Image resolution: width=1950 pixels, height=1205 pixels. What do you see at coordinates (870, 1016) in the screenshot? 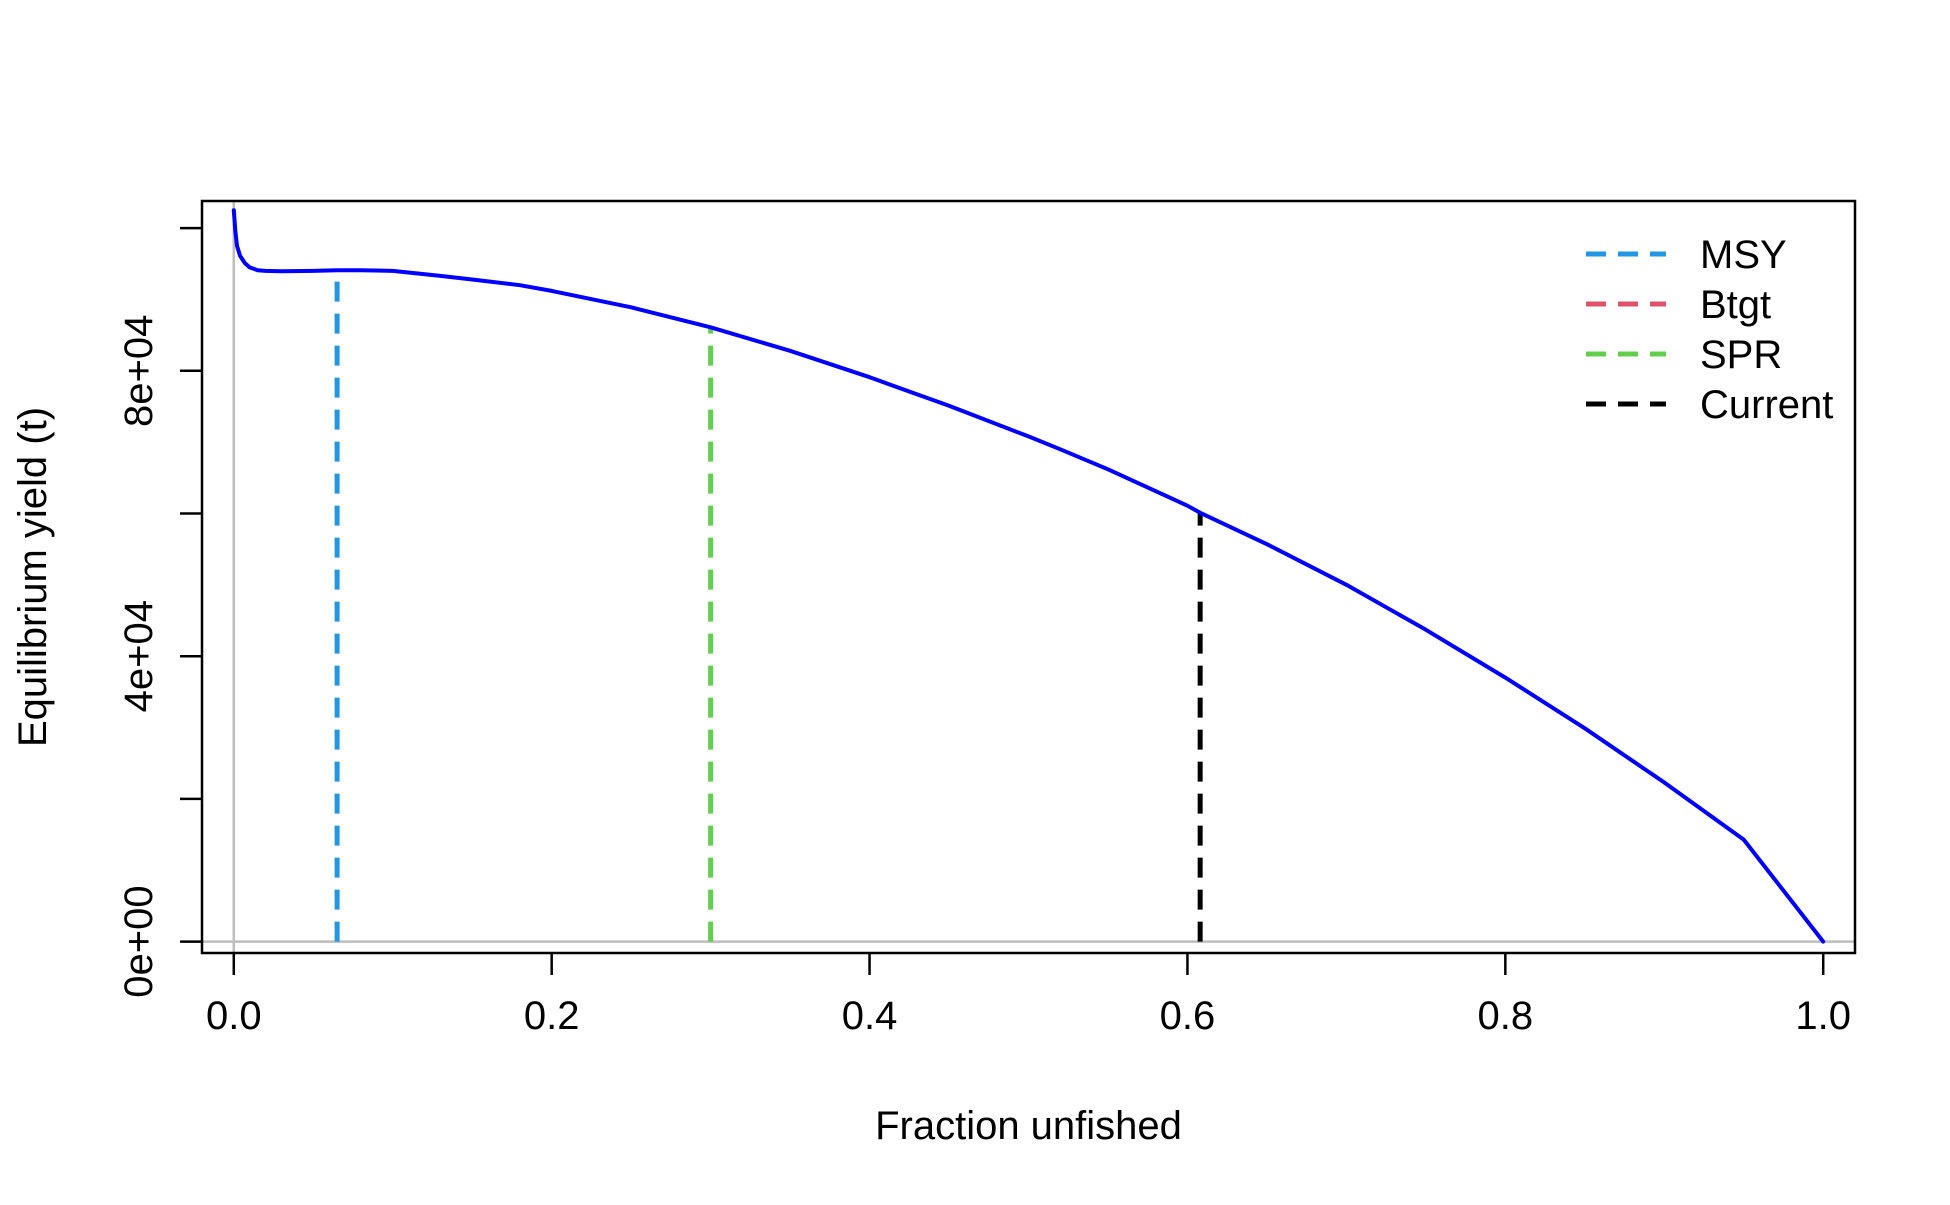
I see `x-tick-label: 0.4` at bounding box center [870, 1016].